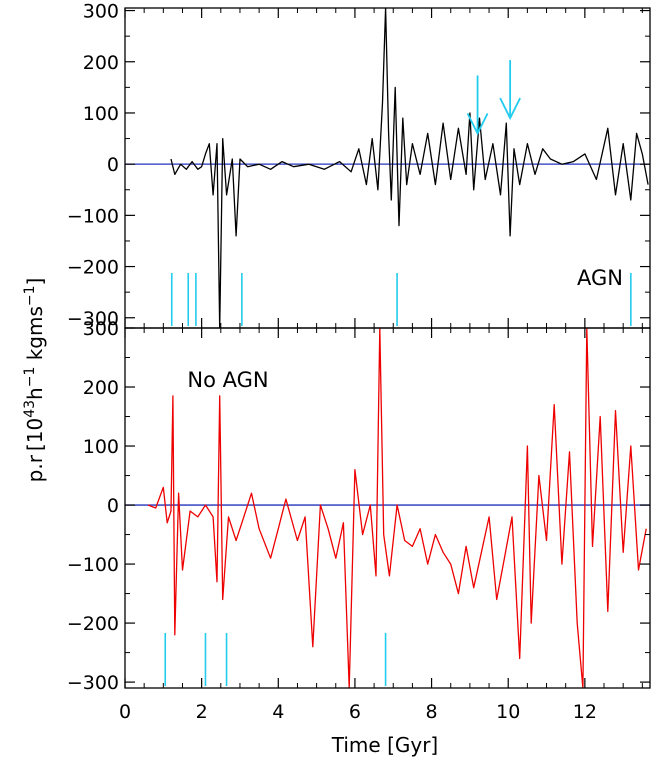  Describe the element at coordinates (30, 377) in the screenshot. I see `y-axis-label-exponent-2: −1` at that location.